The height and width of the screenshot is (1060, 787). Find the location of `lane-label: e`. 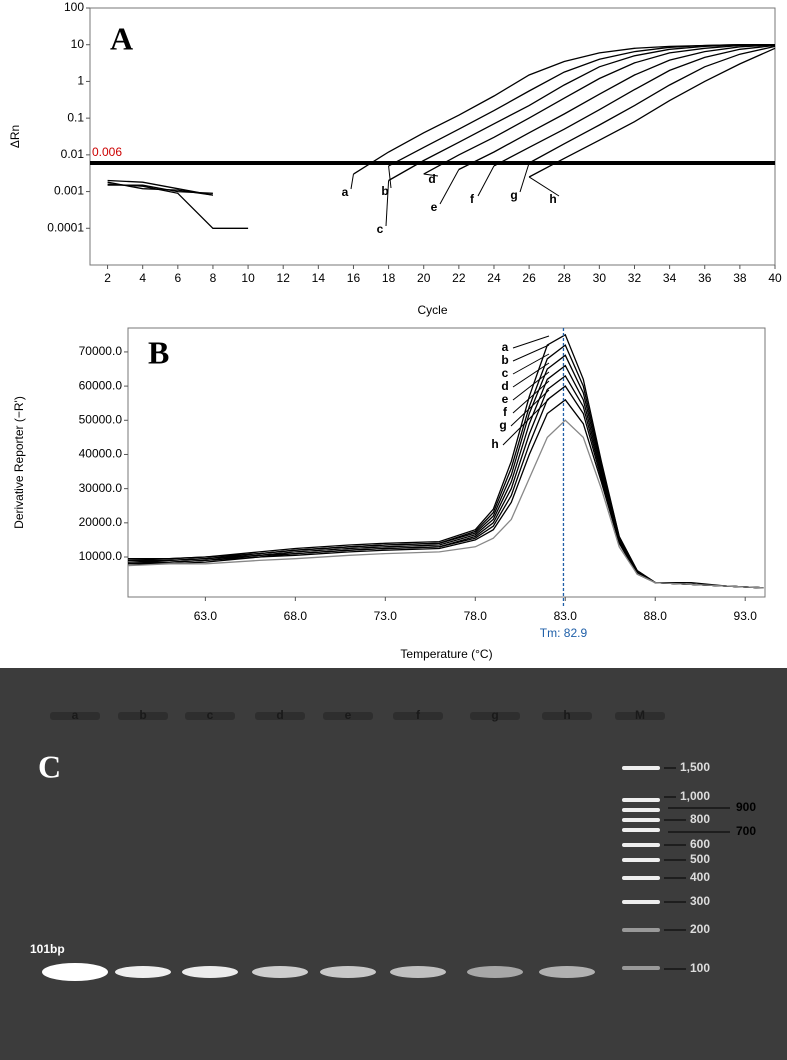

lane-label: e is located at coordinates (348, 715).